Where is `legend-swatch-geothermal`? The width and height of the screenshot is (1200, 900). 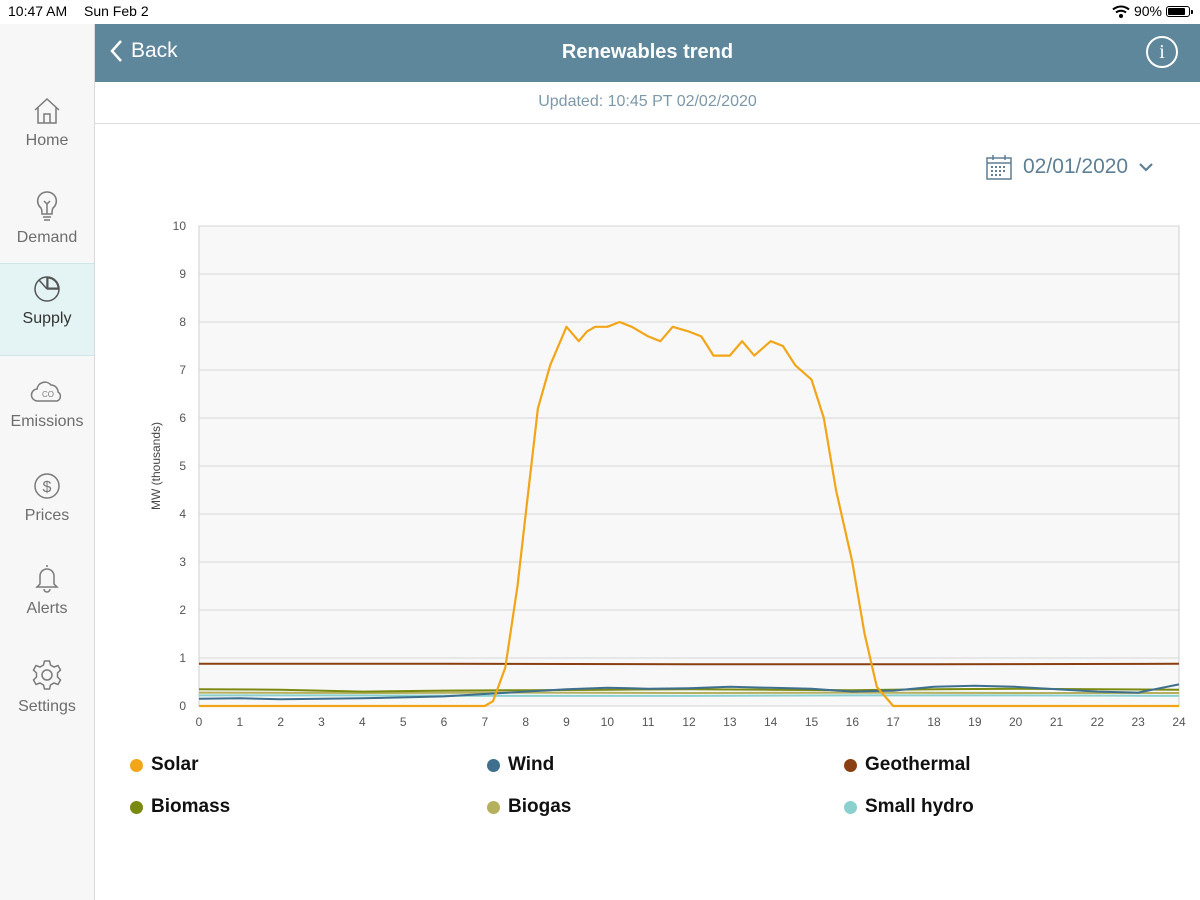 legend-swatch-geothermal is located at coordinates (850, 765).